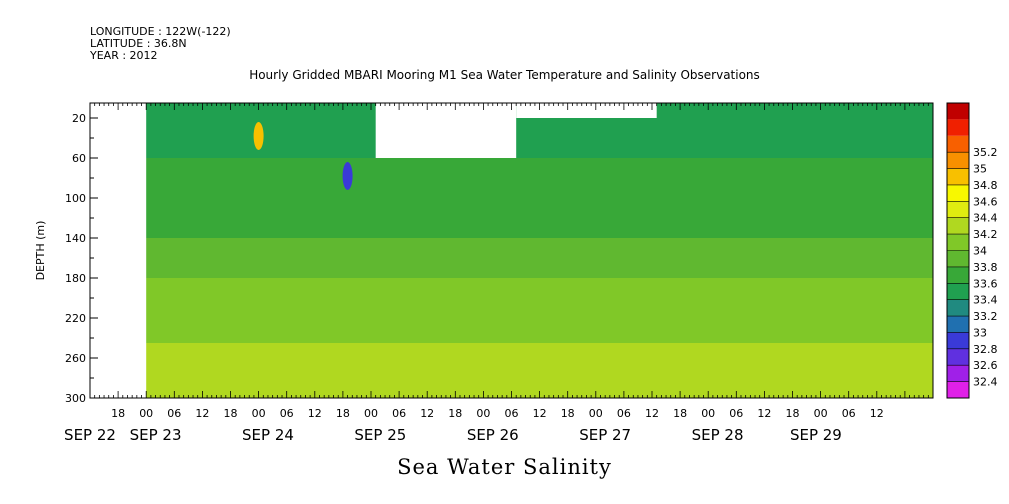 This screenshot has width=1009, height=504. Describe the element at coordinates (985, 365) in the screenshot. I see `colorbar-label: 32.6` at that location.